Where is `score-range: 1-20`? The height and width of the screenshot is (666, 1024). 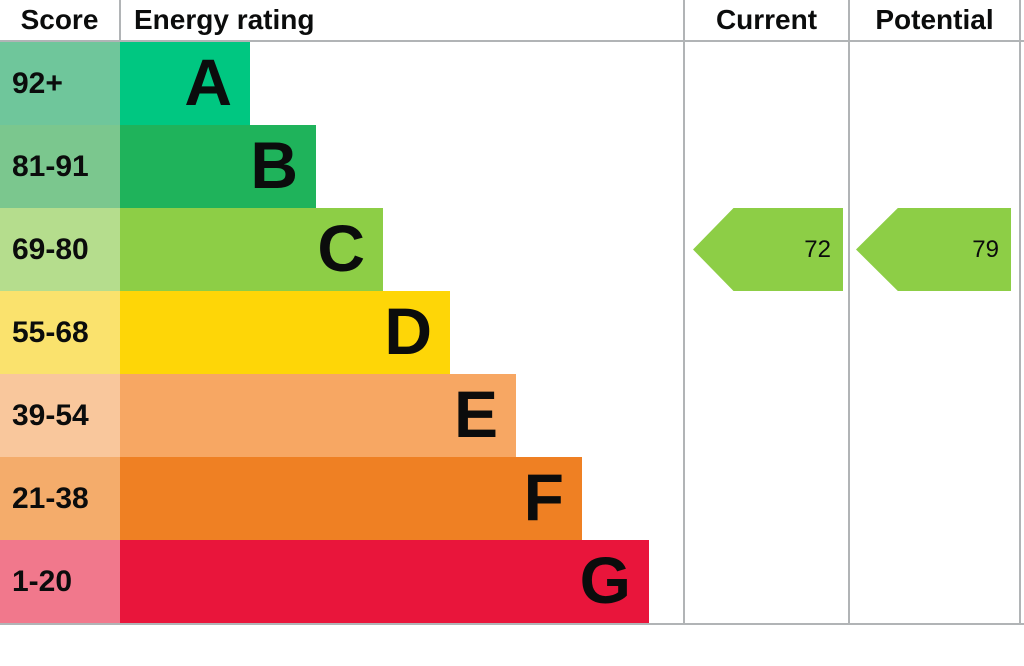 score-range: 1-20 is located at coordinates (60, 581).